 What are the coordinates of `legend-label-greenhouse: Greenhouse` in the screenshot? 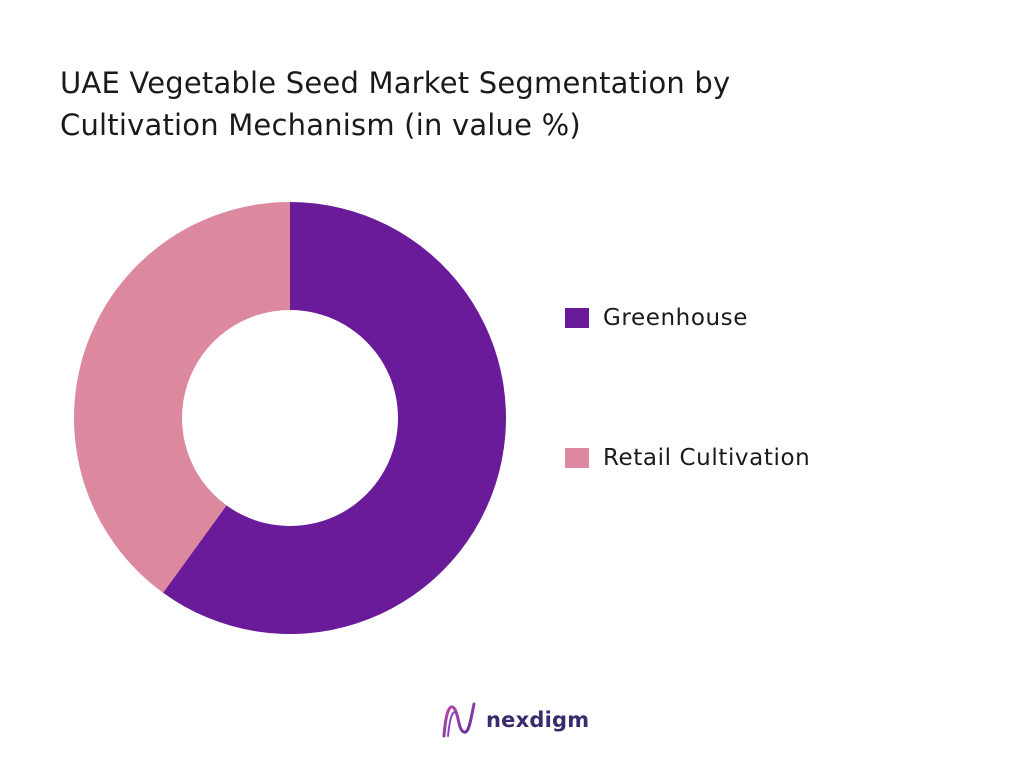 It's located at (676, 318).